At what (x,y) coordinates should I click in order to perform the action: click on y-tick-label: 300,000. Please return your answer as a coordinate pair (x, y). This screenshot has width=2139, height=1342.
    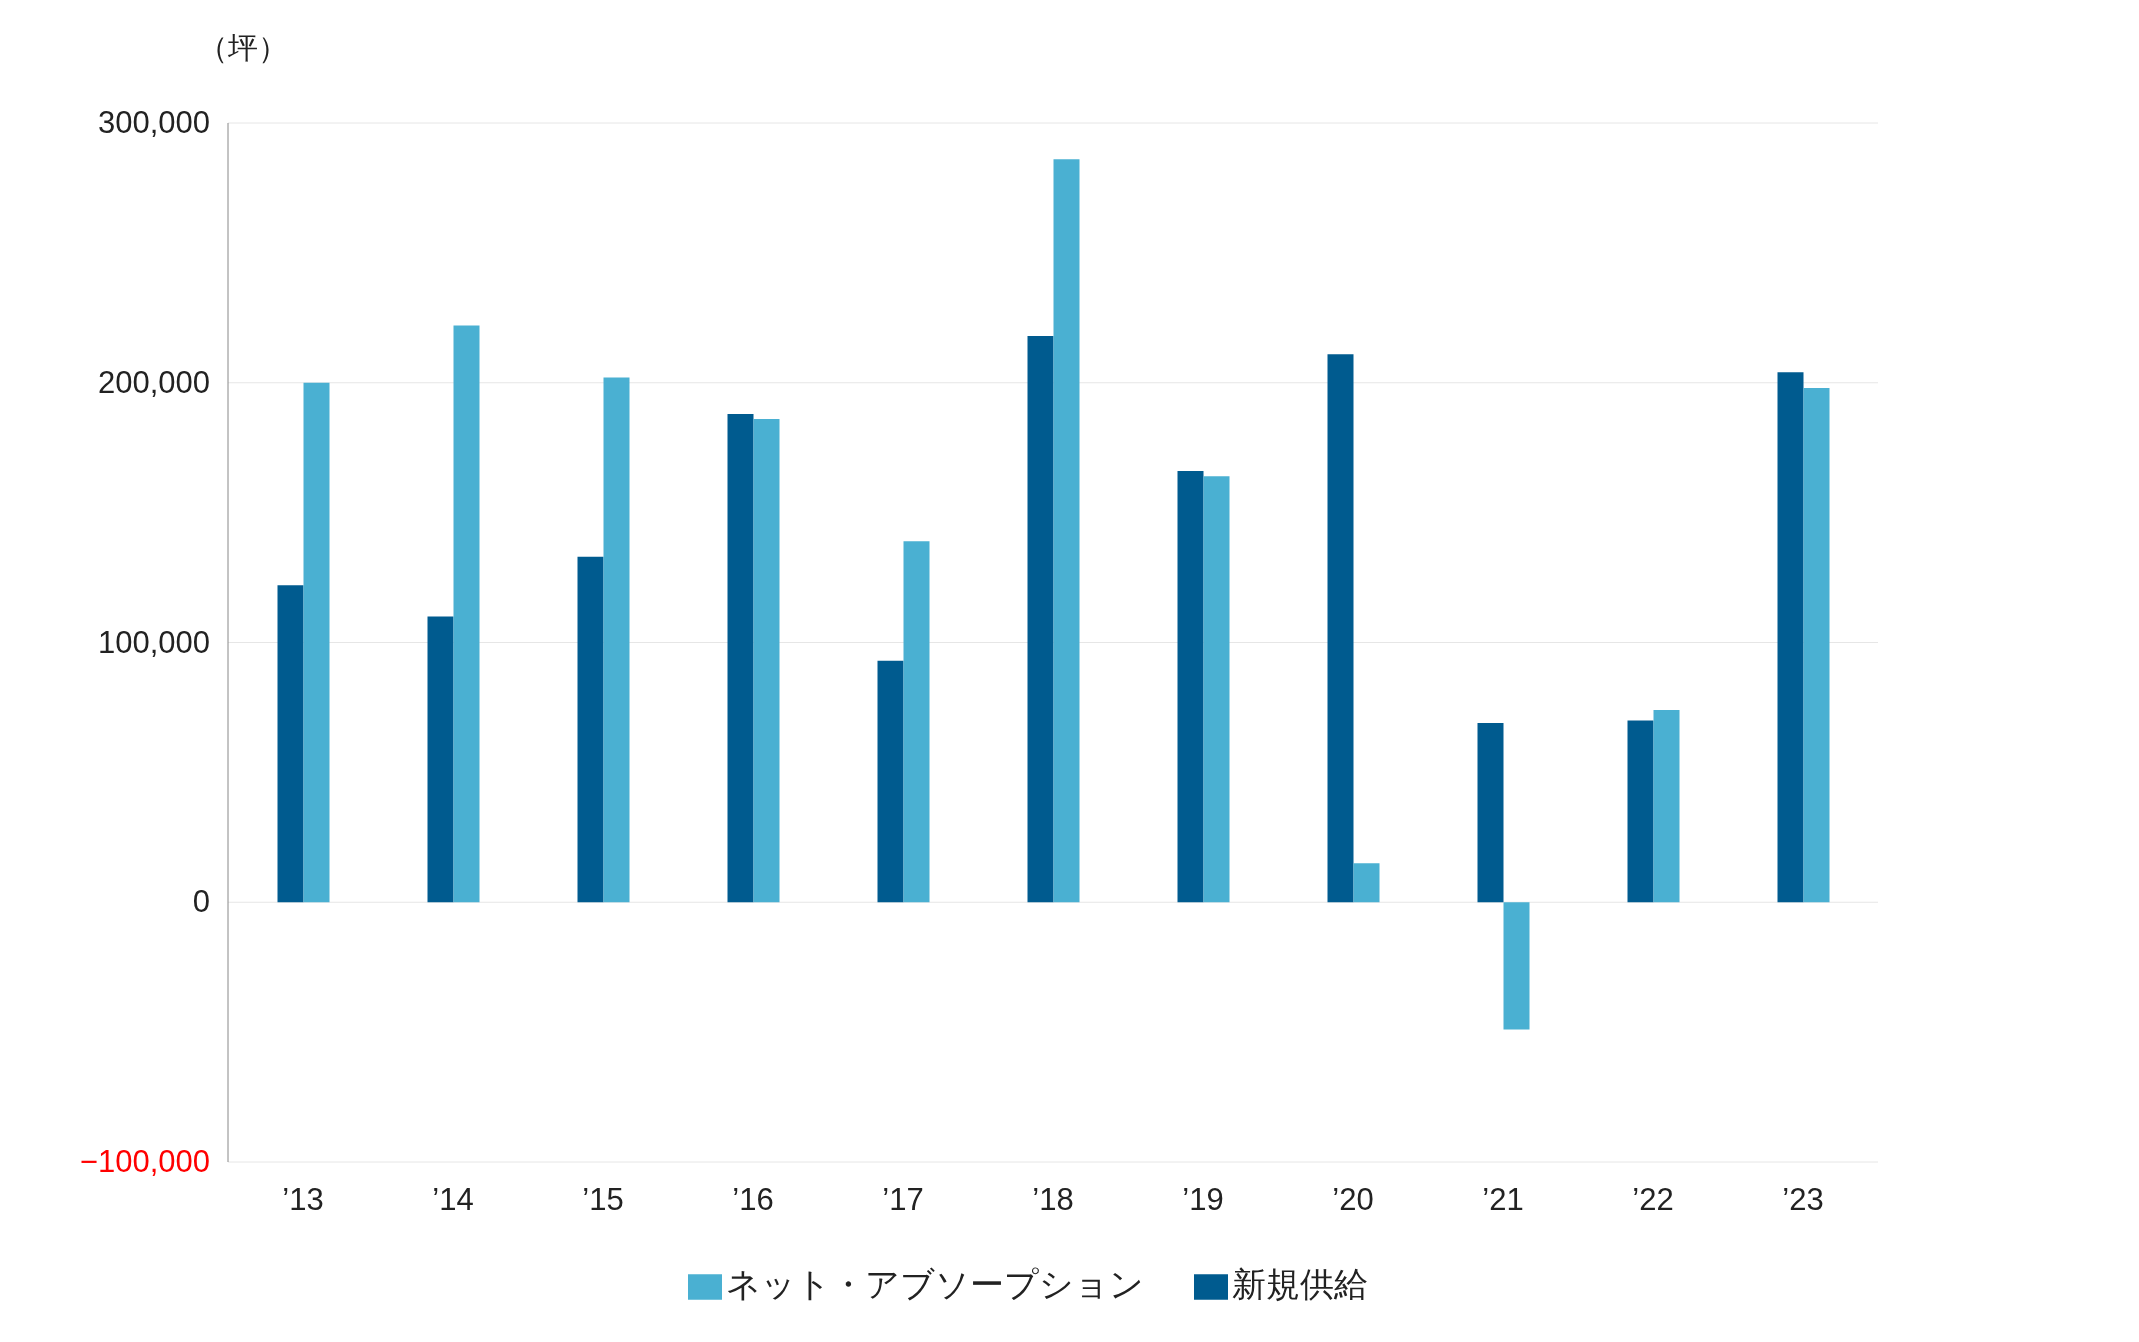
    Looking at the image, I should click on (153, 122).